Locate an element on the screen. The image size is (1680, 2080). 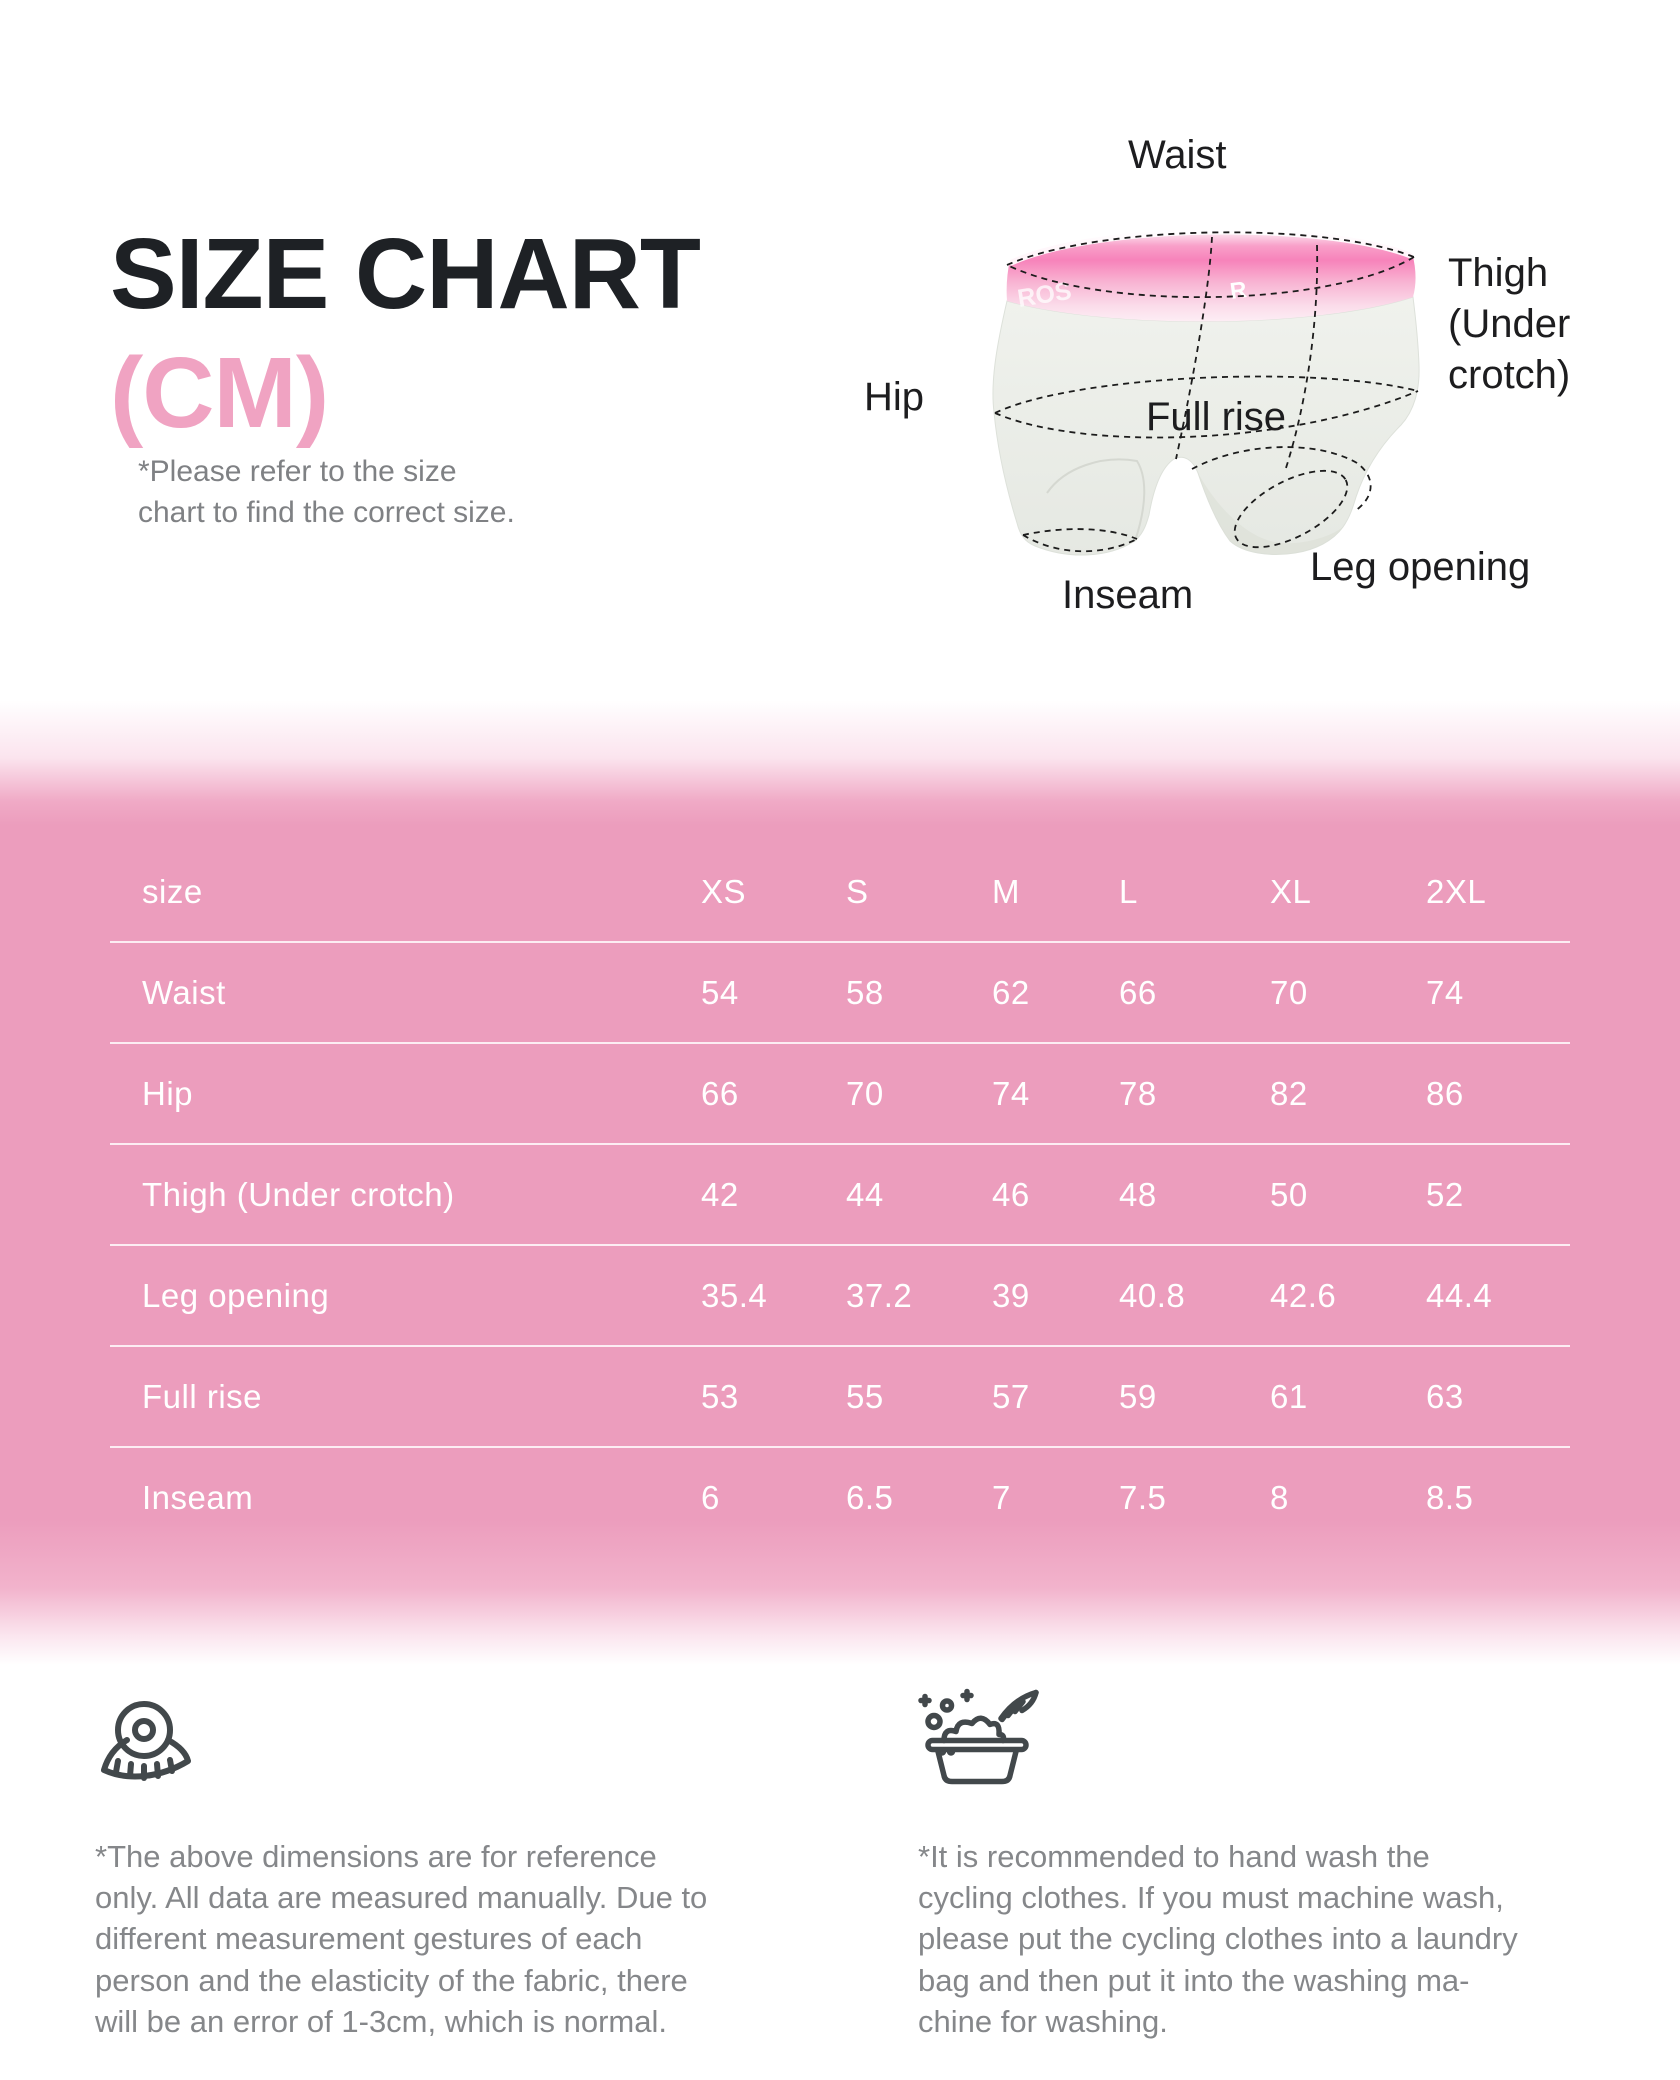
waistband is located at coordinates (1211, 275).